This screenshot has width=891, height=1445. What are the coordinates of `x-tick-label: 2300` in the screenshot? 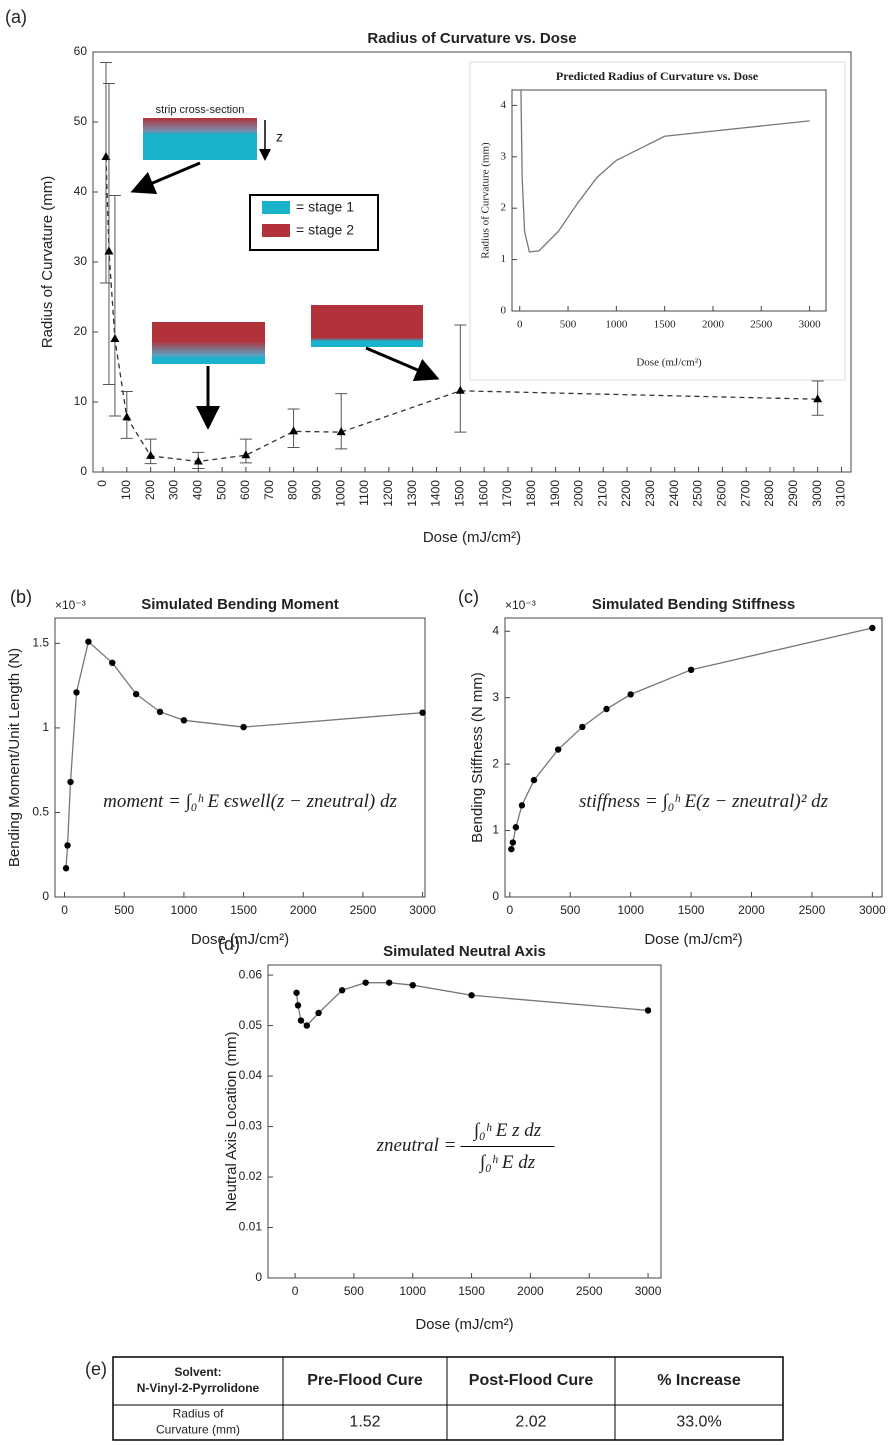 It's located at (650, 493).